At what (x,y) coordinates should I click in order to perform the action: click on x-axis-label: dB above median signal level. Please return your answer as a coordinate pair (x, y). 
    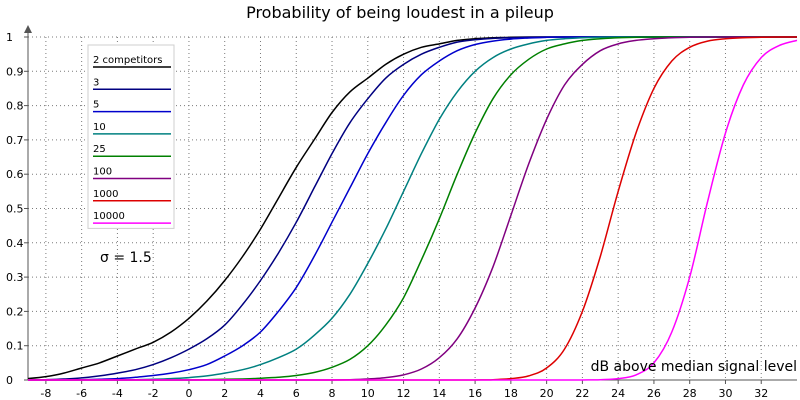
    Looking at the image, I should click on (694, 367).